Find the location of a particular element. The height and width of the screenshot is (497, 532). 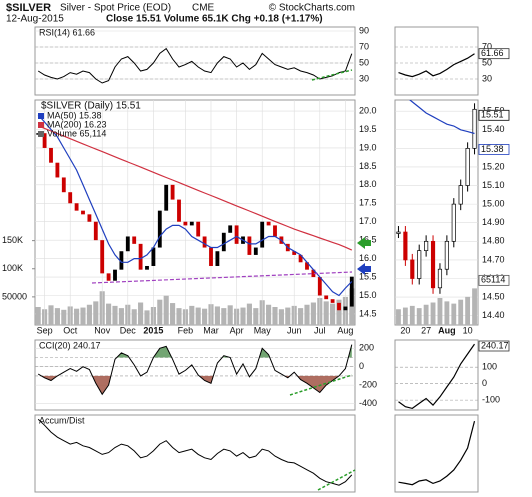

y-tick-label: 14.5 is located at coordinates (368, 313).